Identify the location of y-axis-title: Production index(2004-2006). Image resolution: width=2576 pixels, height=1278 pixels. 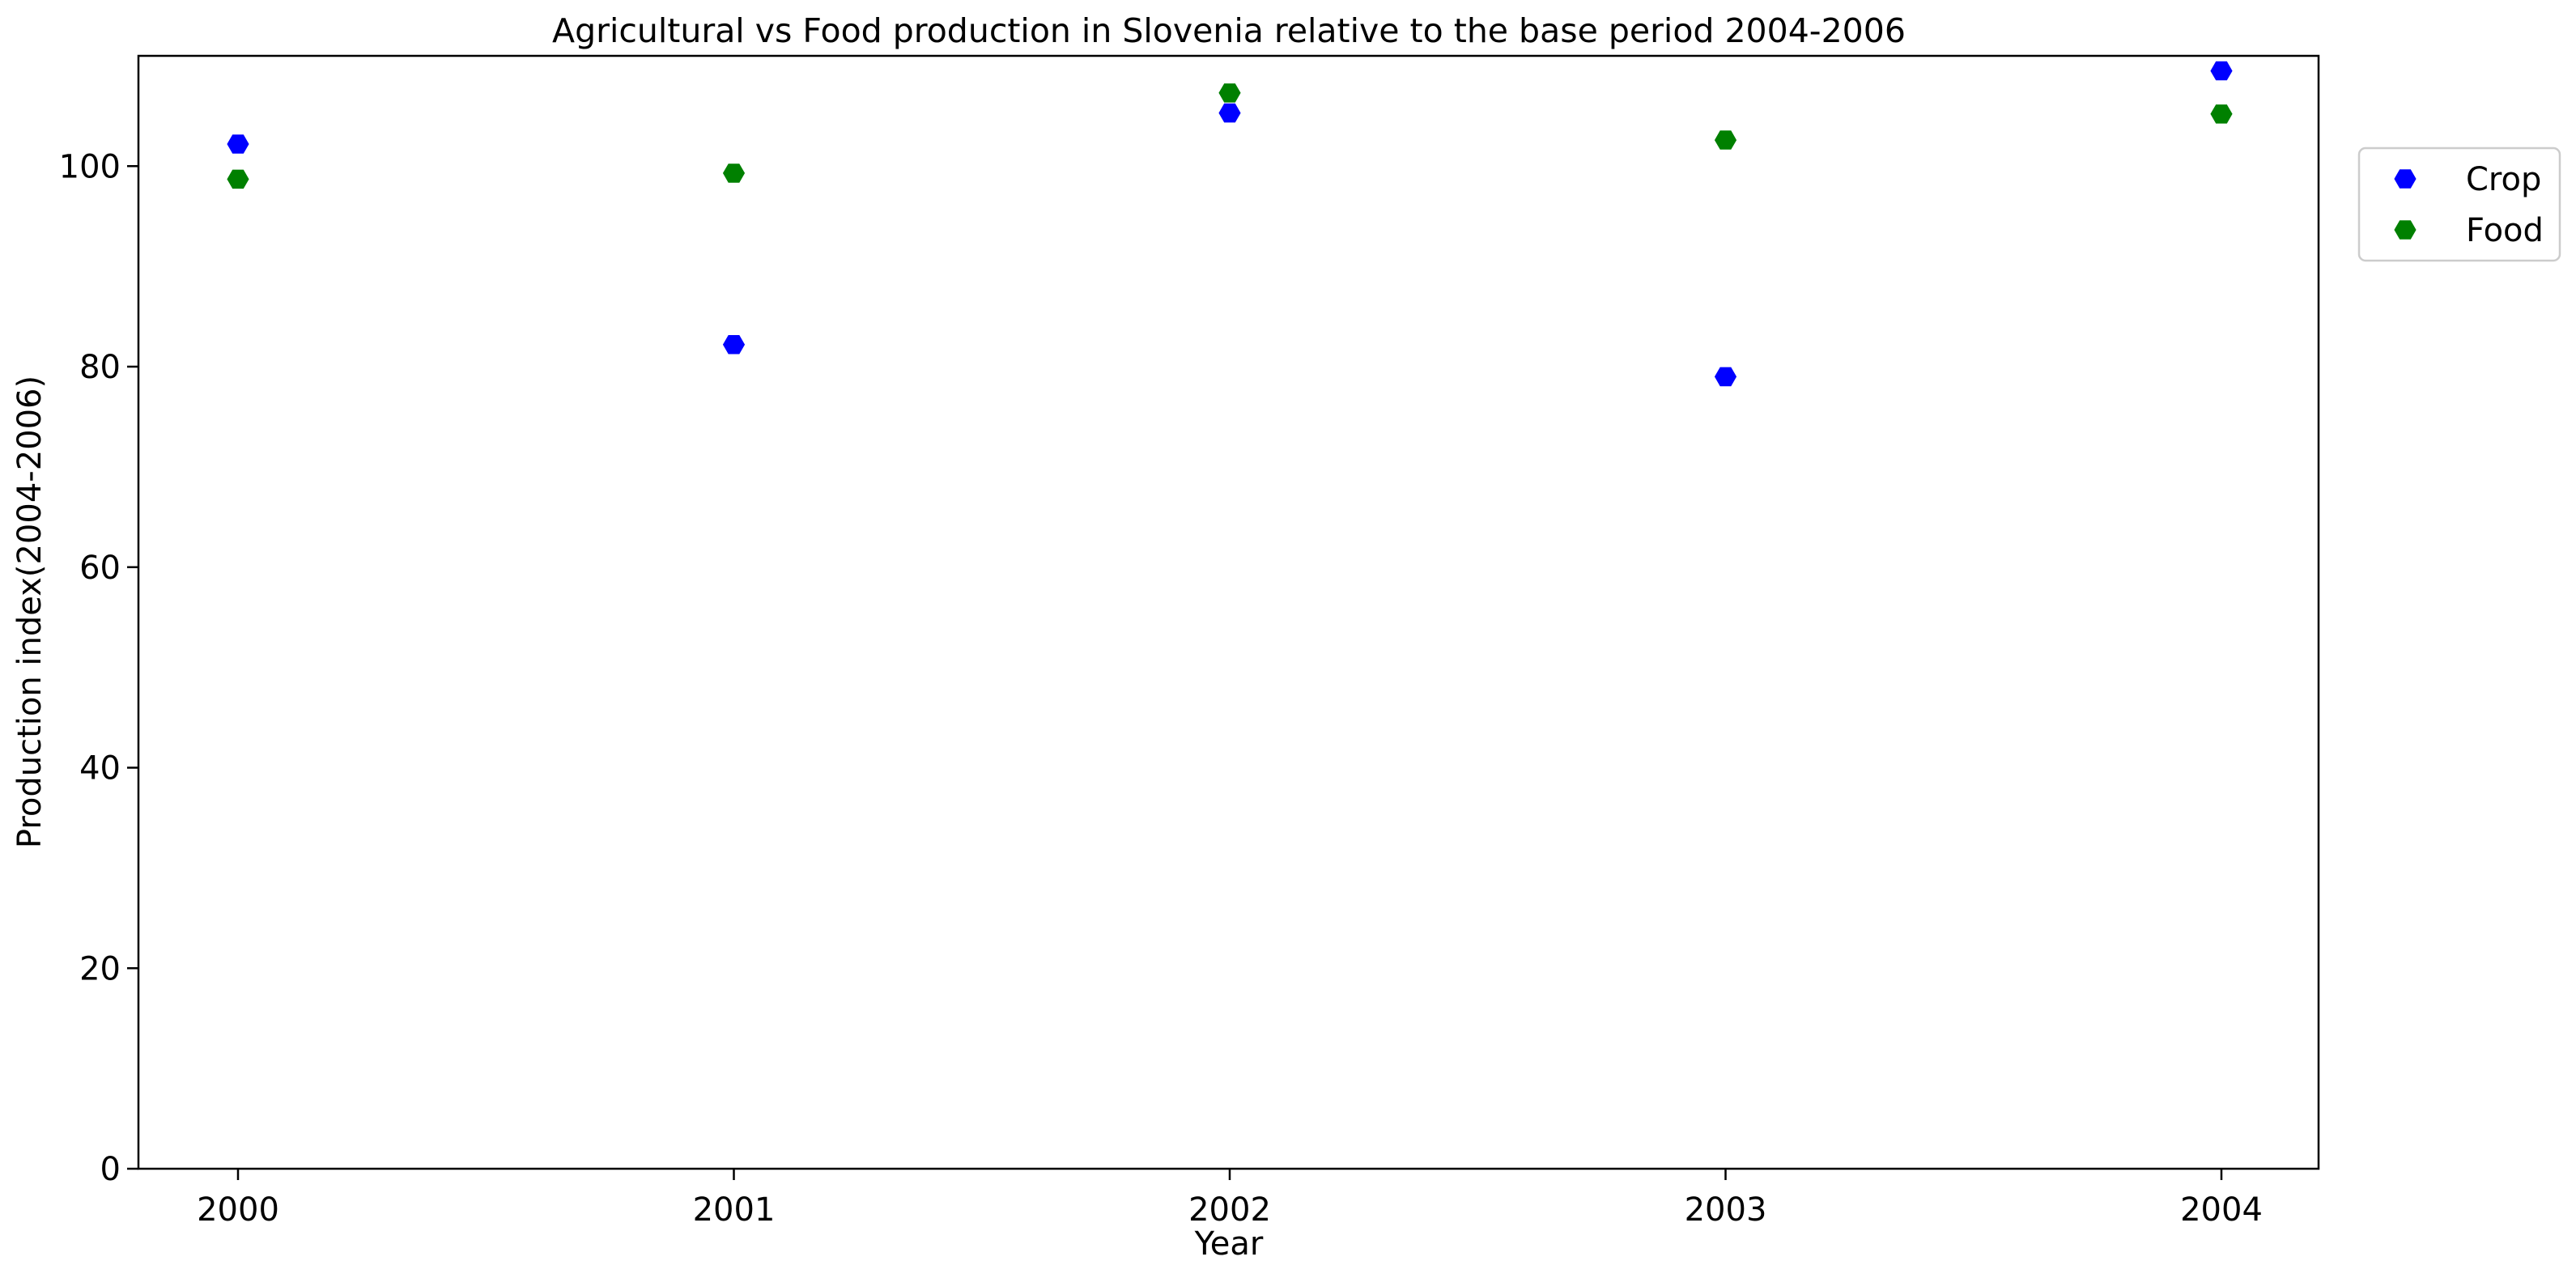
(30, 612).